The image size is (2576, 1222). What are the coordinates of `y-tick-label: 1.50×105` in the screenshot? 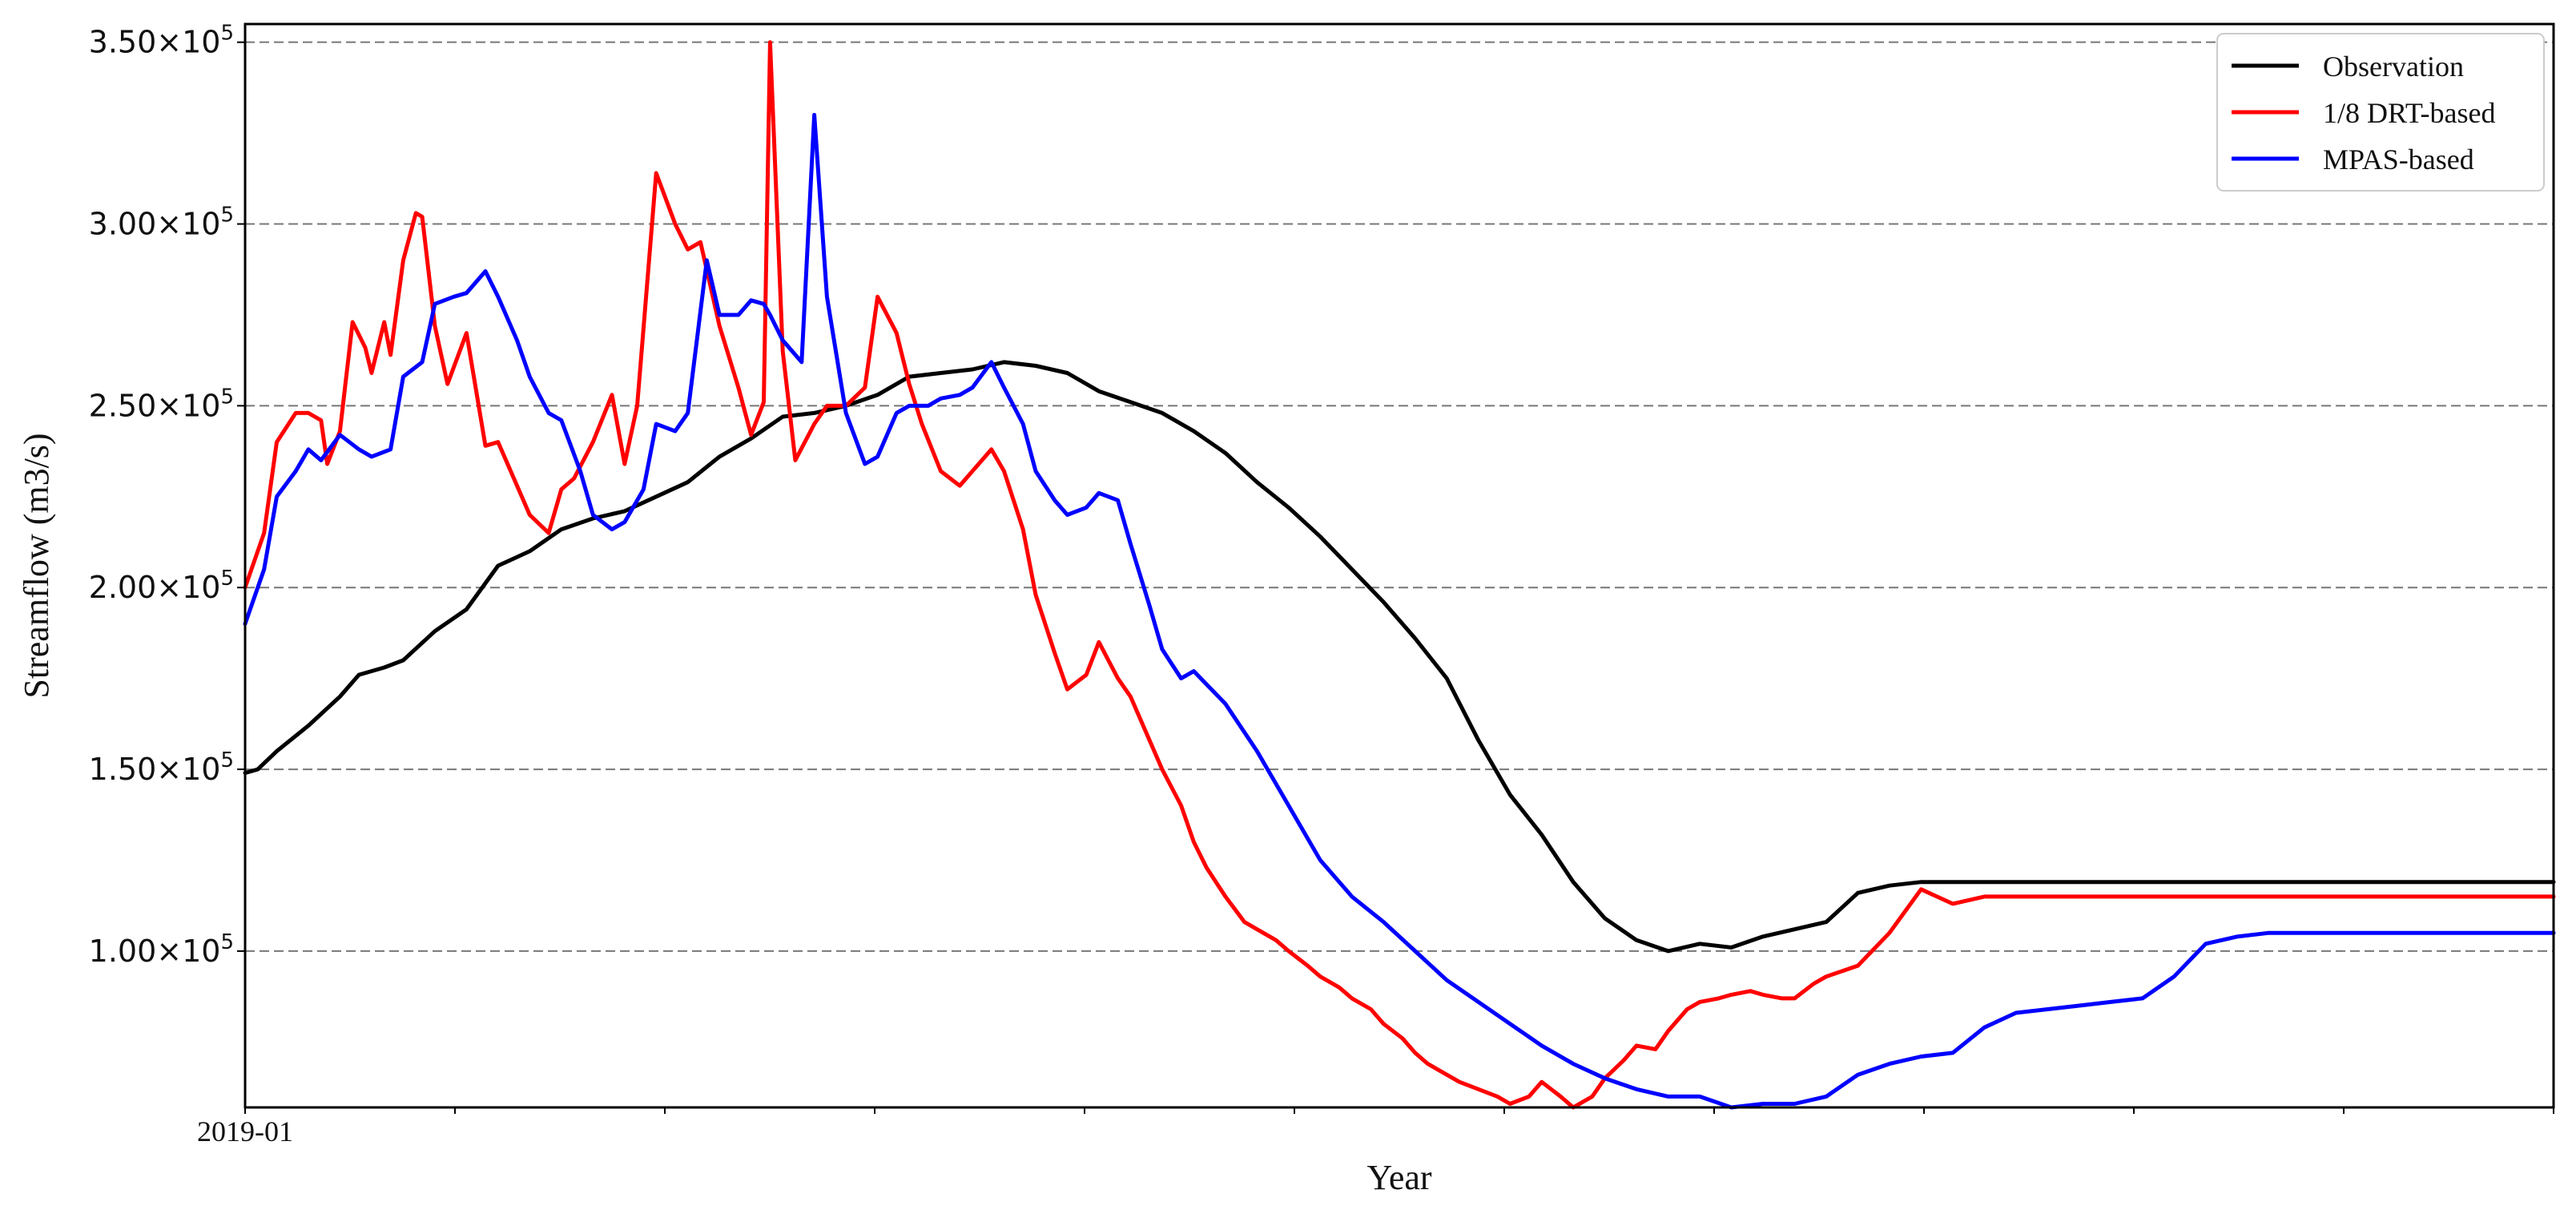 It's located at (161, 767).